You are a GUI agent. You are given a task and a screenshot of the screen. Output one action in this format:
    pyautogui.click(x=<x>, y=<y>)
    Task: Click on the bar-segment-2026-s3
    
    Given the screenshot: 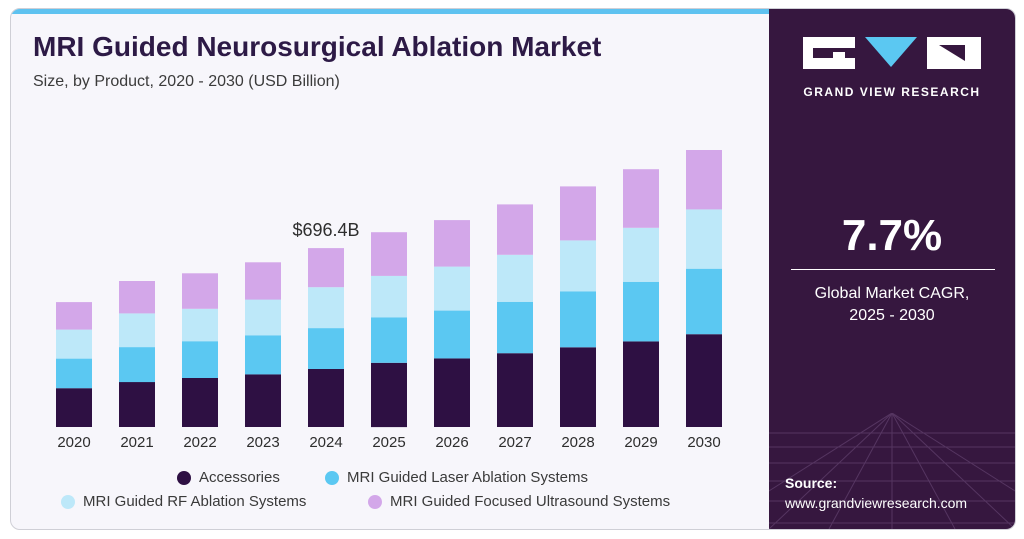 What is the action you would take?
    pyautogui.click(x=452, y=243)
    